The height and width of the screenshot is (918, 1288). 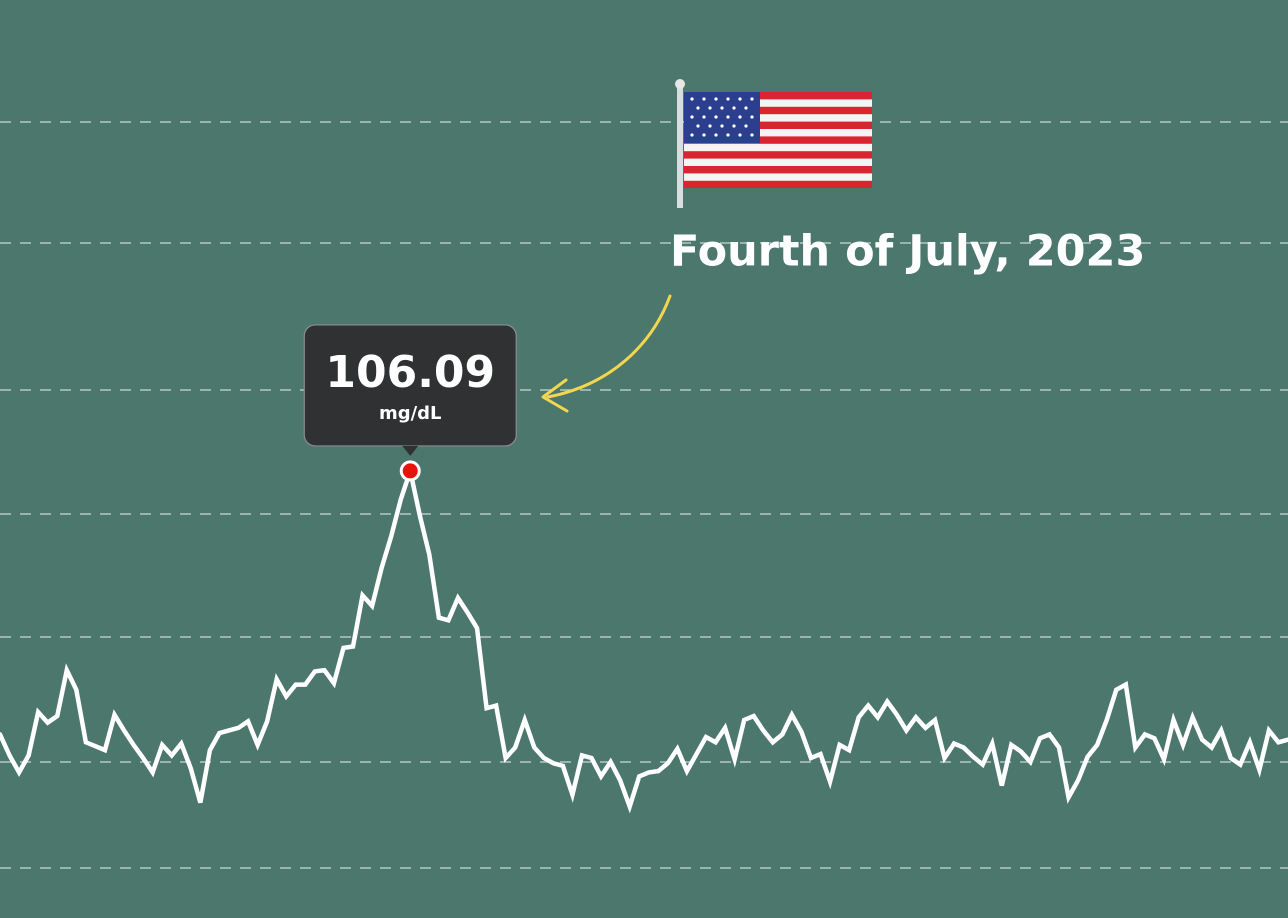 I want to click on flag-cloth, so click(x=778, y=140).